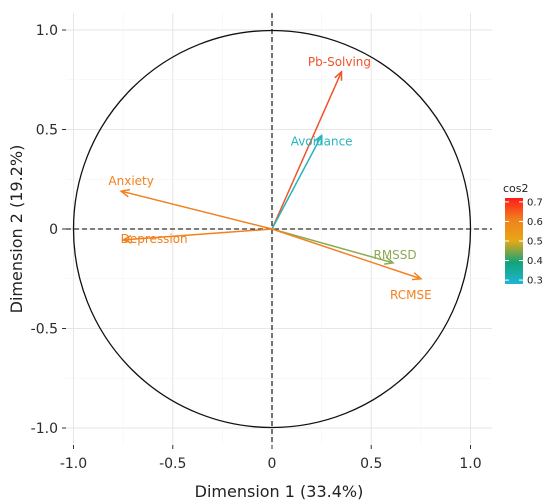 The width and height of the screenshot is (550, 503). I want to click on legend-tick-label: 0.6, so click(535, 222).